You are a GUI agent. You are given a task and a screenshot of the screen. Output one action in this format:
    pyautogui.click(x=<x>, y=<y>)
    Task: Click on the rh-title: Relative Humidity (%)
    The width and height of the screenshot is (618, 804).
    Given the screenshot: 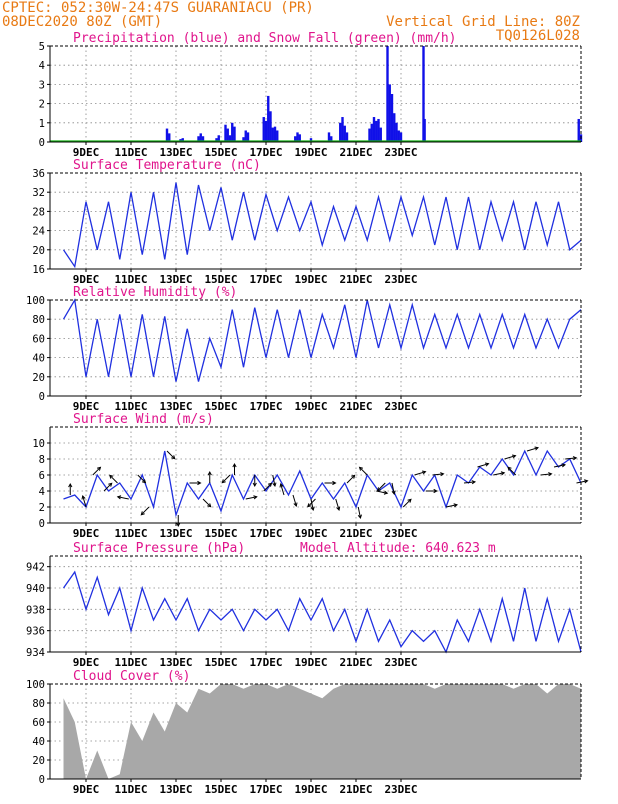 What is the action you would take?
    pyautogui.click(x=155, y=292)
    